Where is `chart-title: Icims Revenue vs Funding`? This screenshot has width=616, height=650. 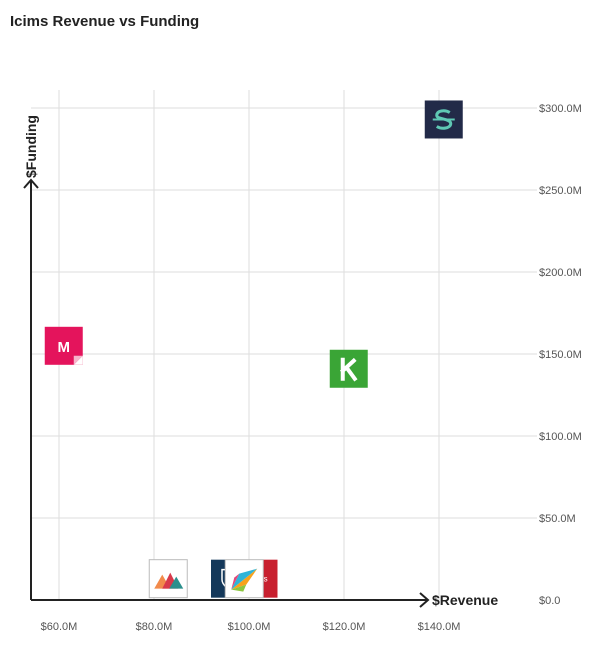
chart-title: Icims Revenue vs Funding is located at coordinates (105, 21).